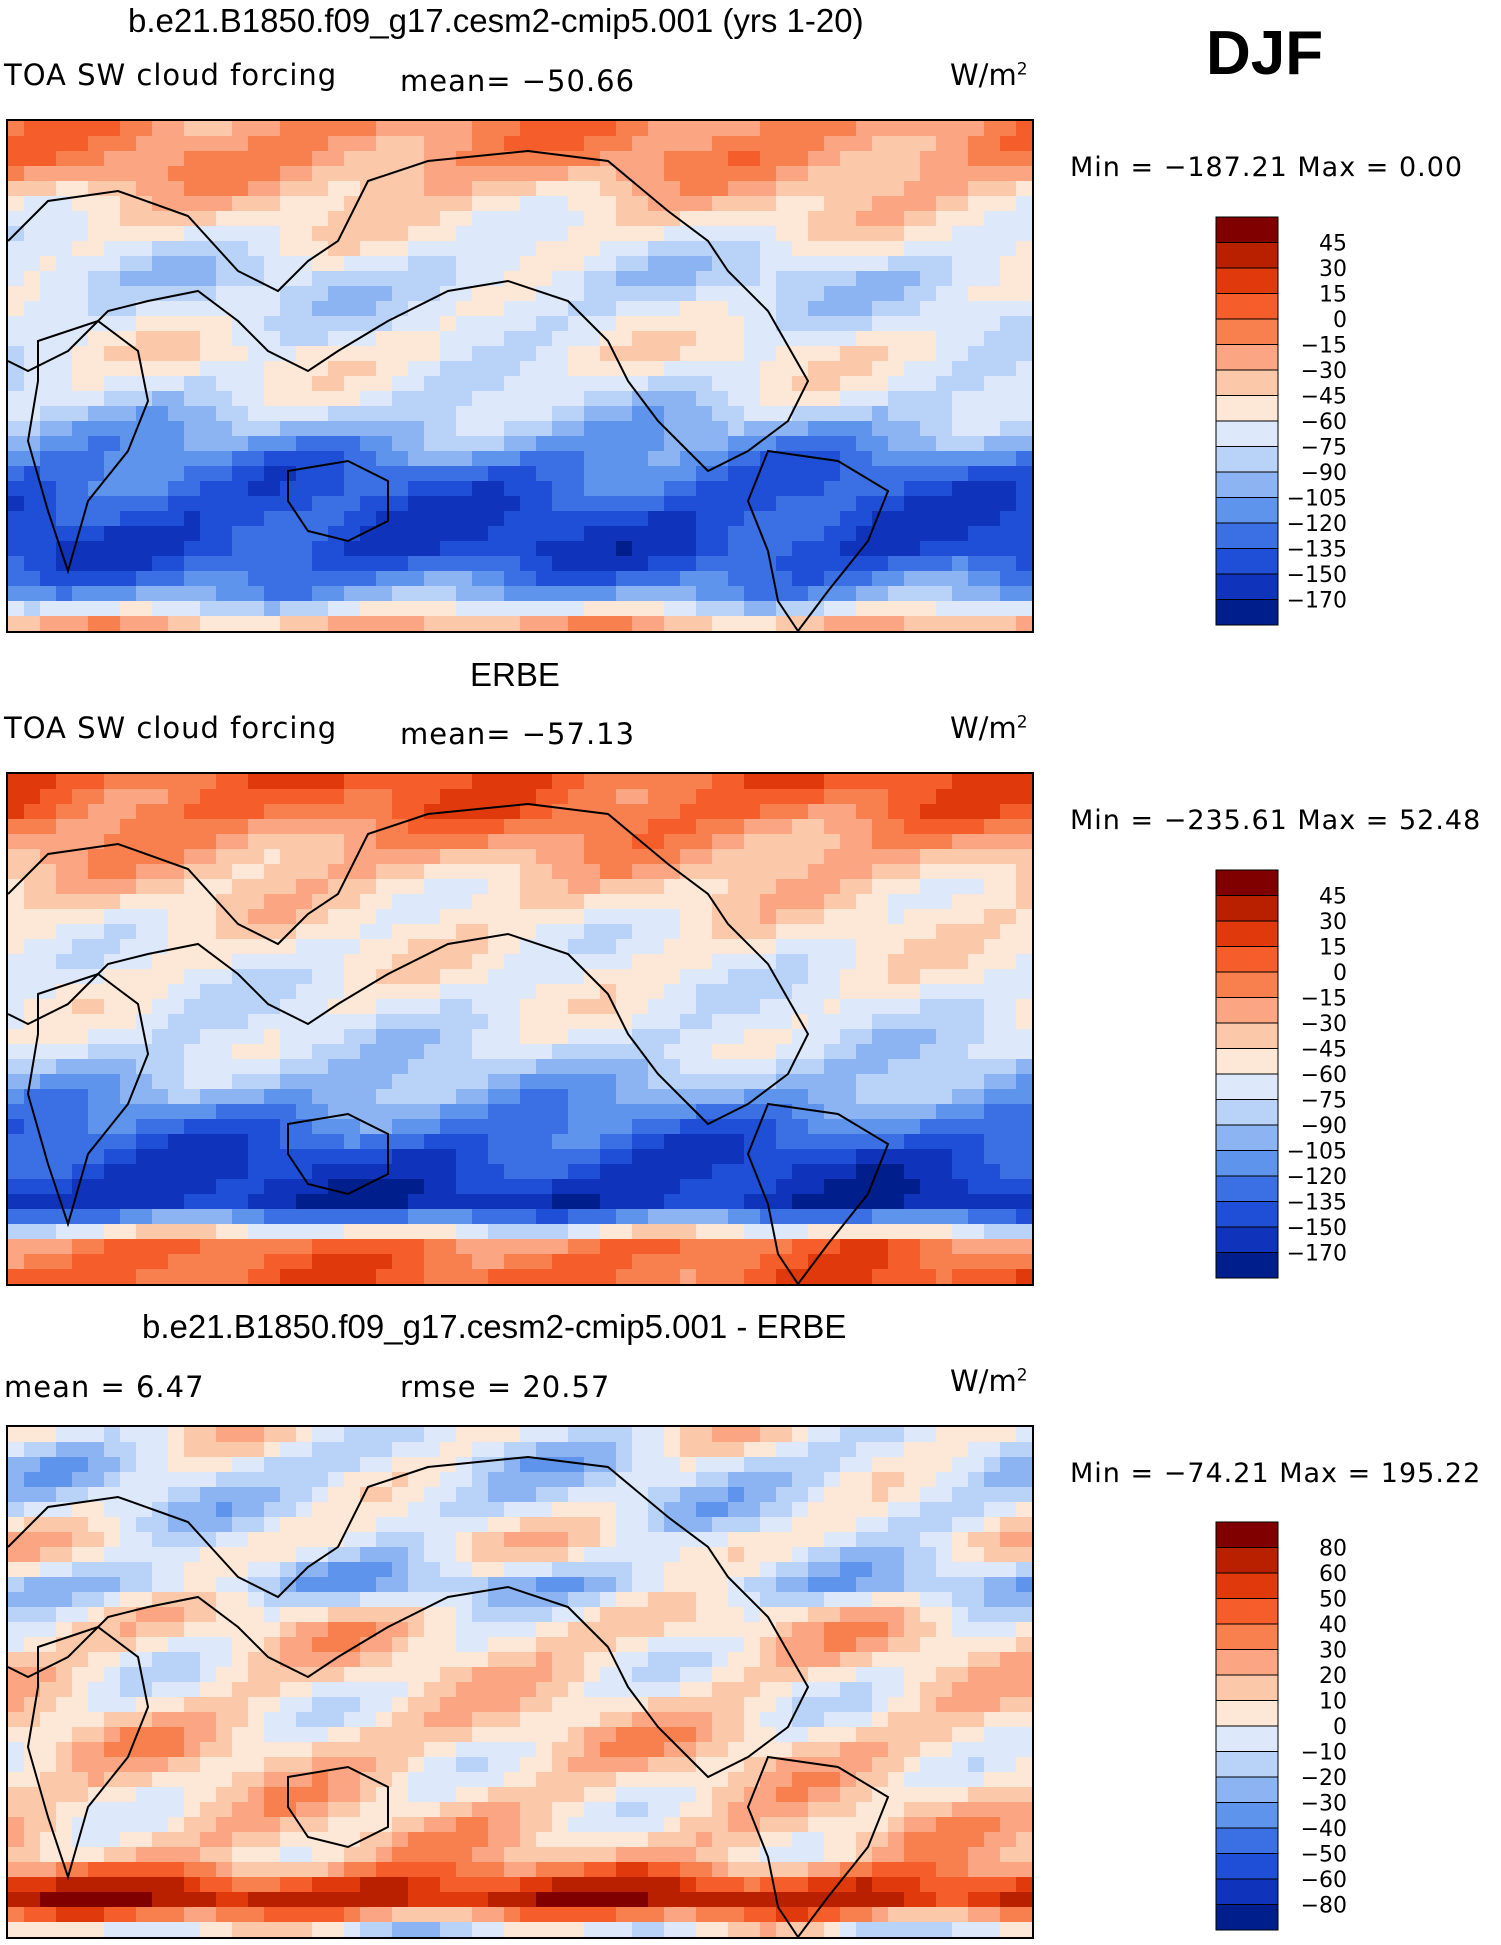  What do you see at coordinates (1247, 1214) in the screenshot?
I see `colorbar-swatch` at bounding box center [1247, 1214].